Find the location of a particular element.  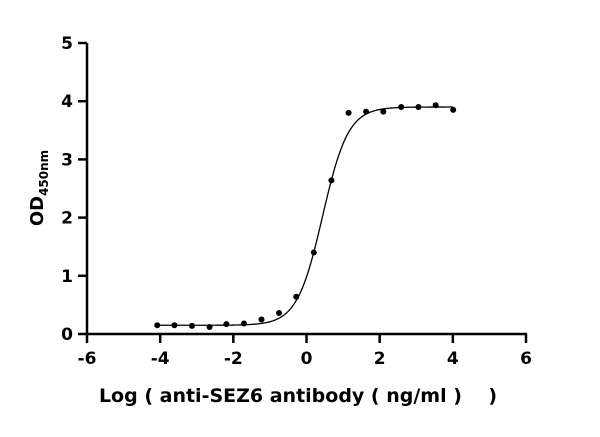

y-axis-label-main: OD is located at coordinates (37, 211).